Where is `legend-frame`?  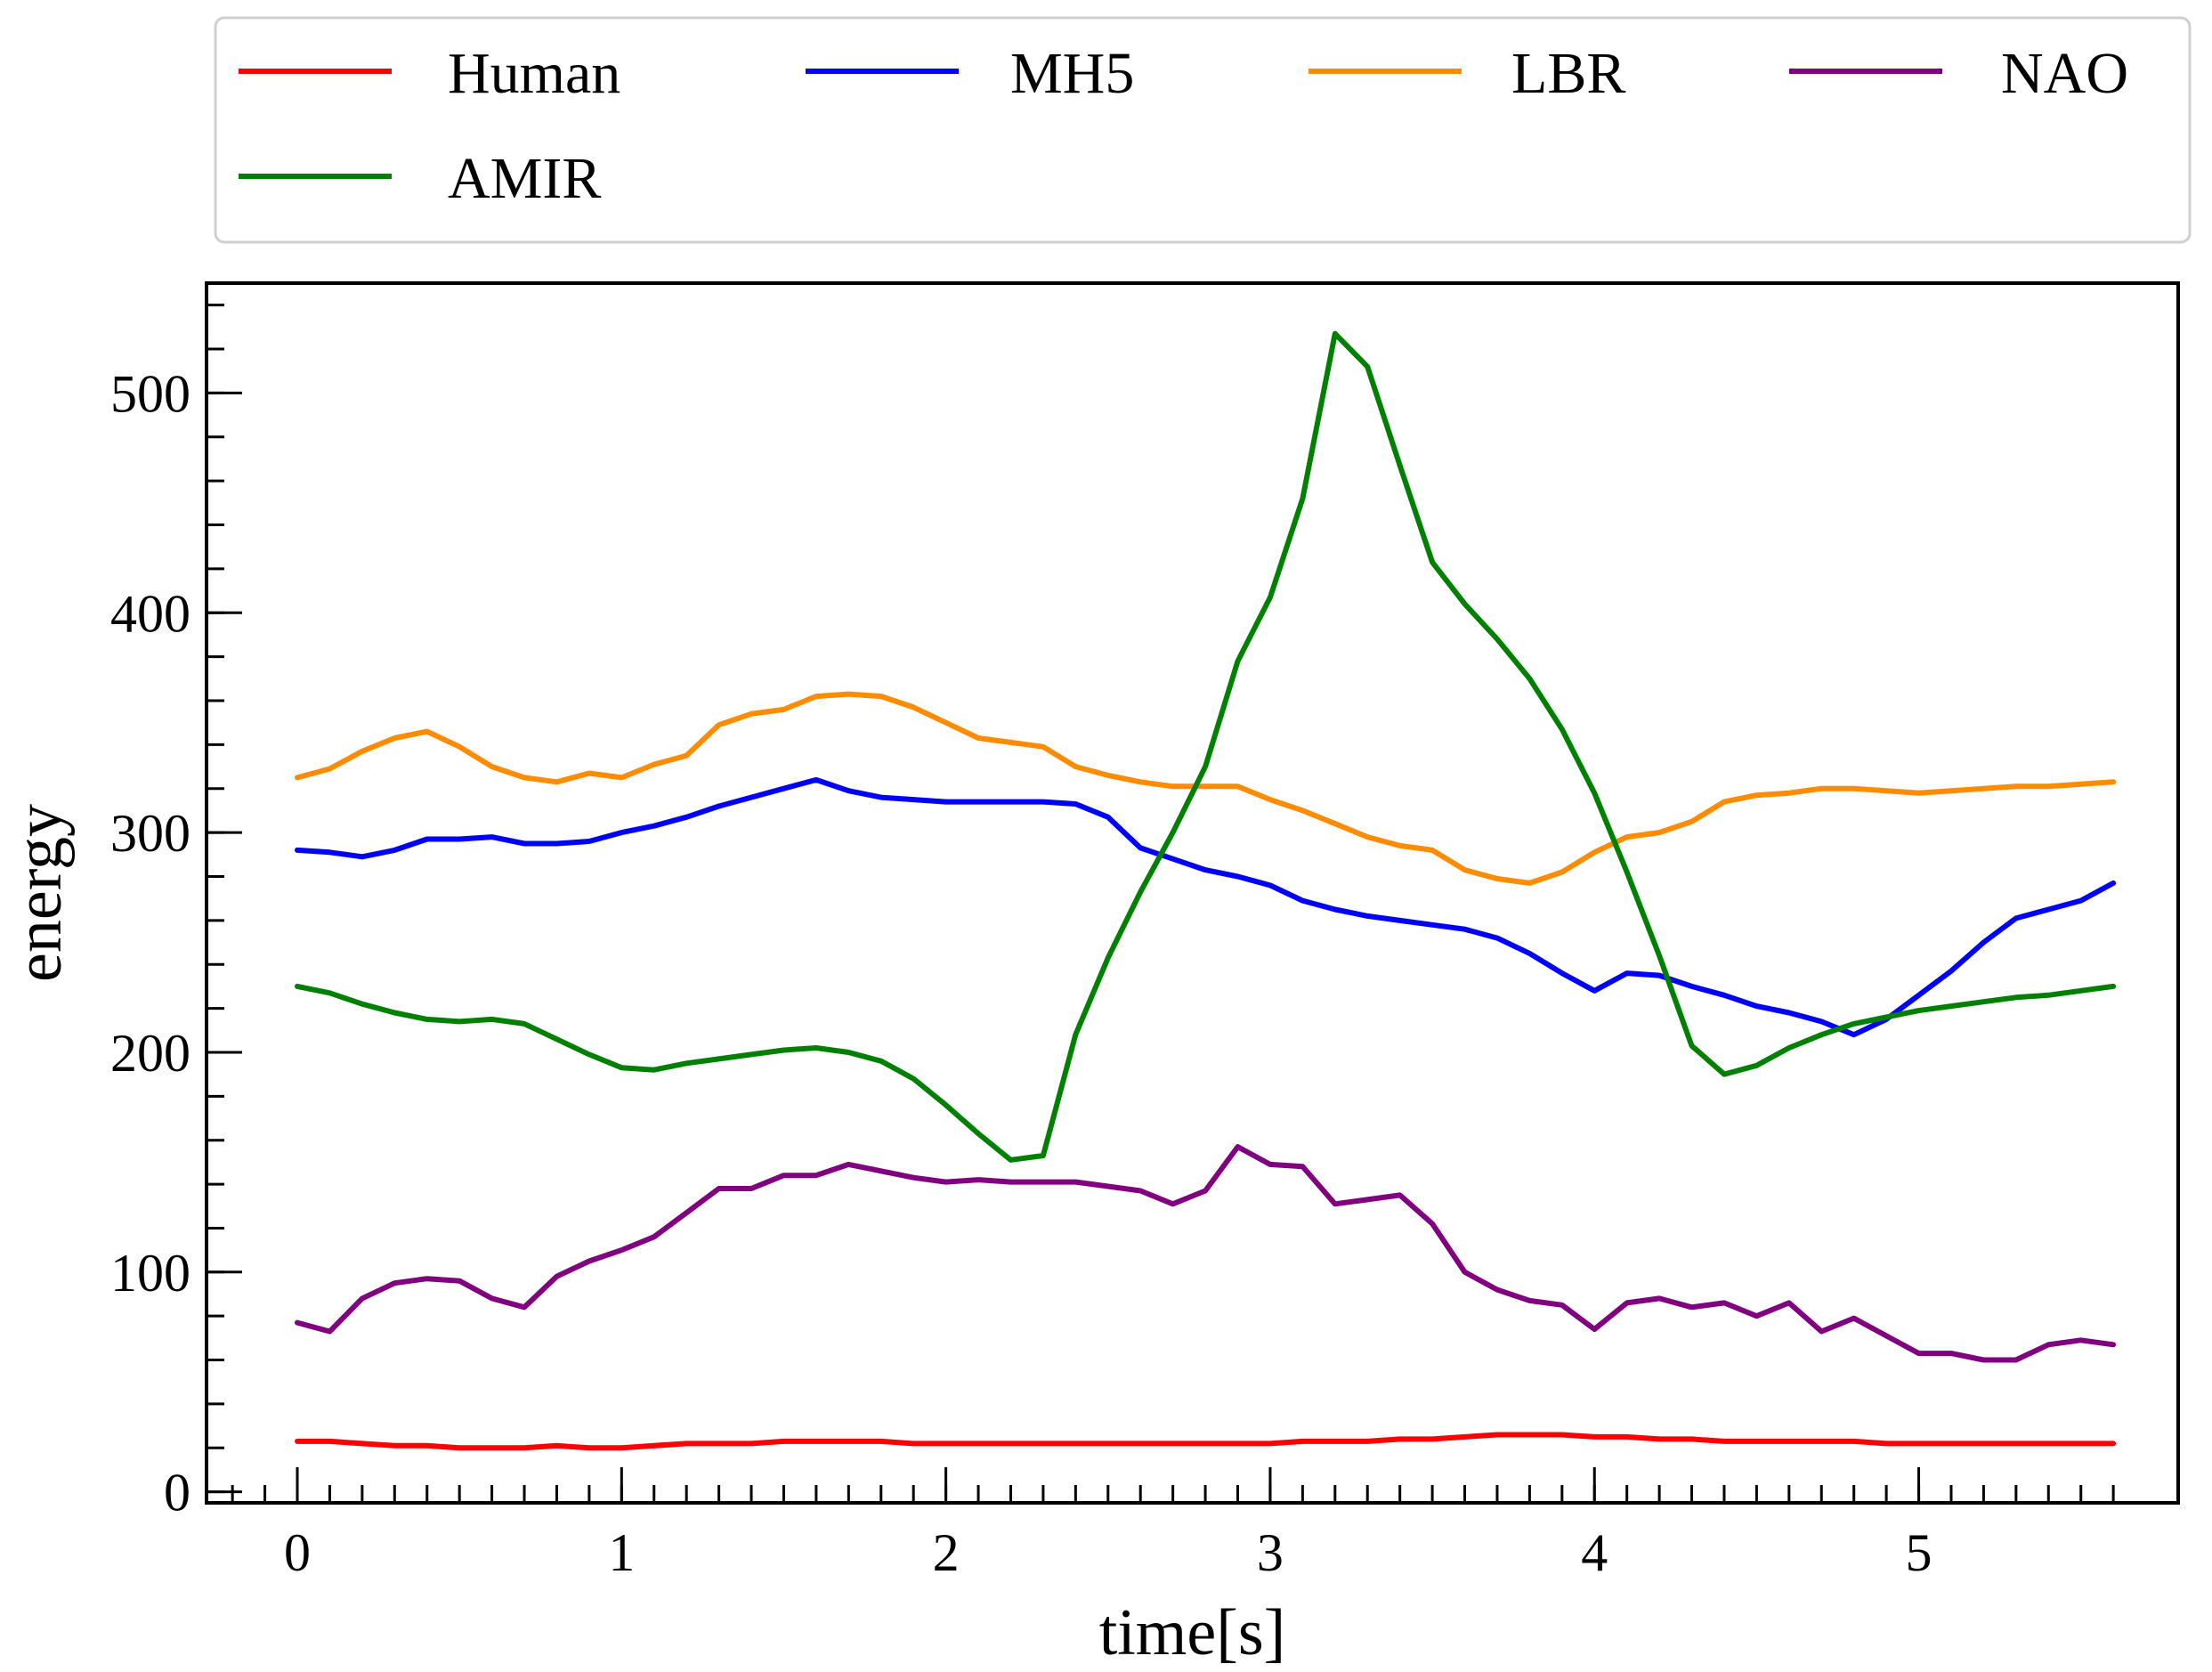
legend-frame is located at coordinates (1203, 130).